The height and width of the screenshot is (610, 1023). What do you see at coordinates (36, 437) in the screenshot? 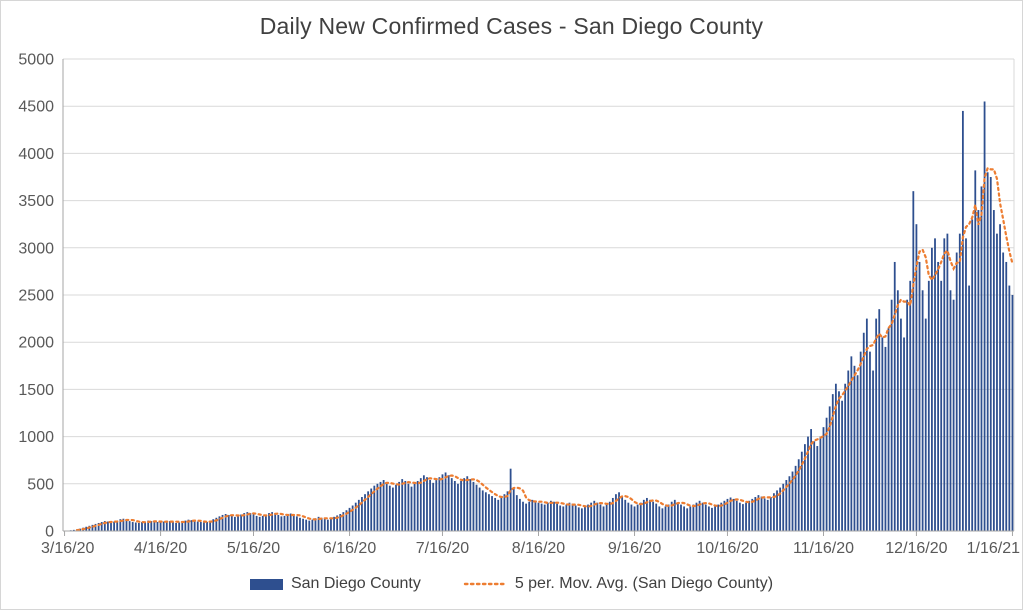
I see `y-axis-tick-label: 1000` at bounding box center [36, 437].